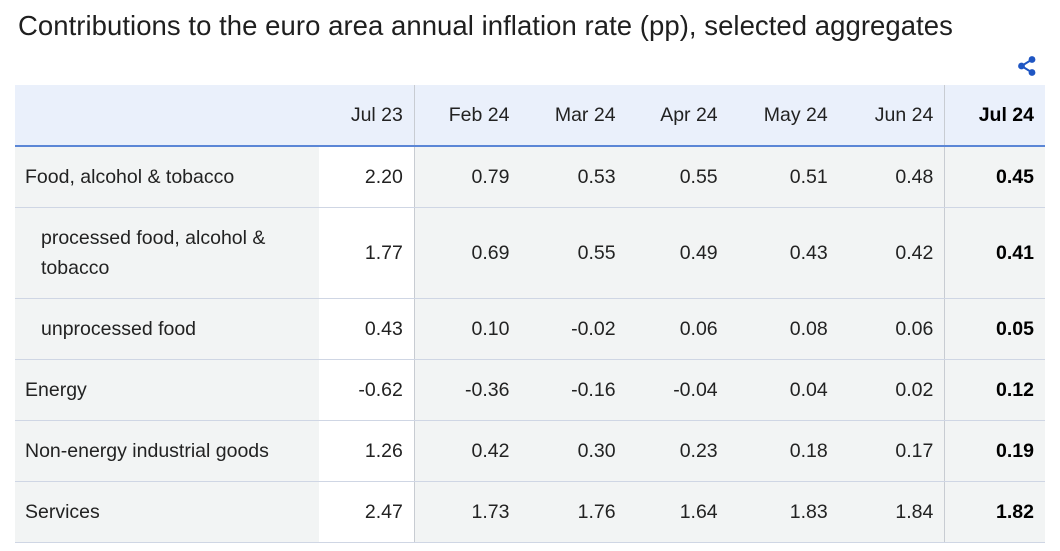 The width and height of the screenshot is (1060, 551). I want to click on table-cell: 0.48, so click(891, 177).